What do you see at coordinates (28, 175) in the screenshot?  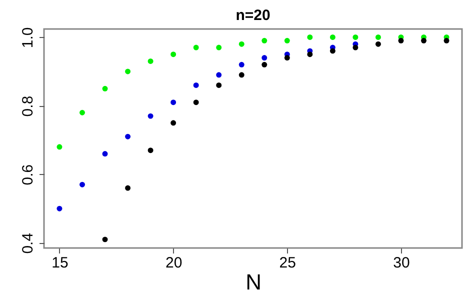 I see `y-tick-label: 0.6` at bounding box center [28, 175].